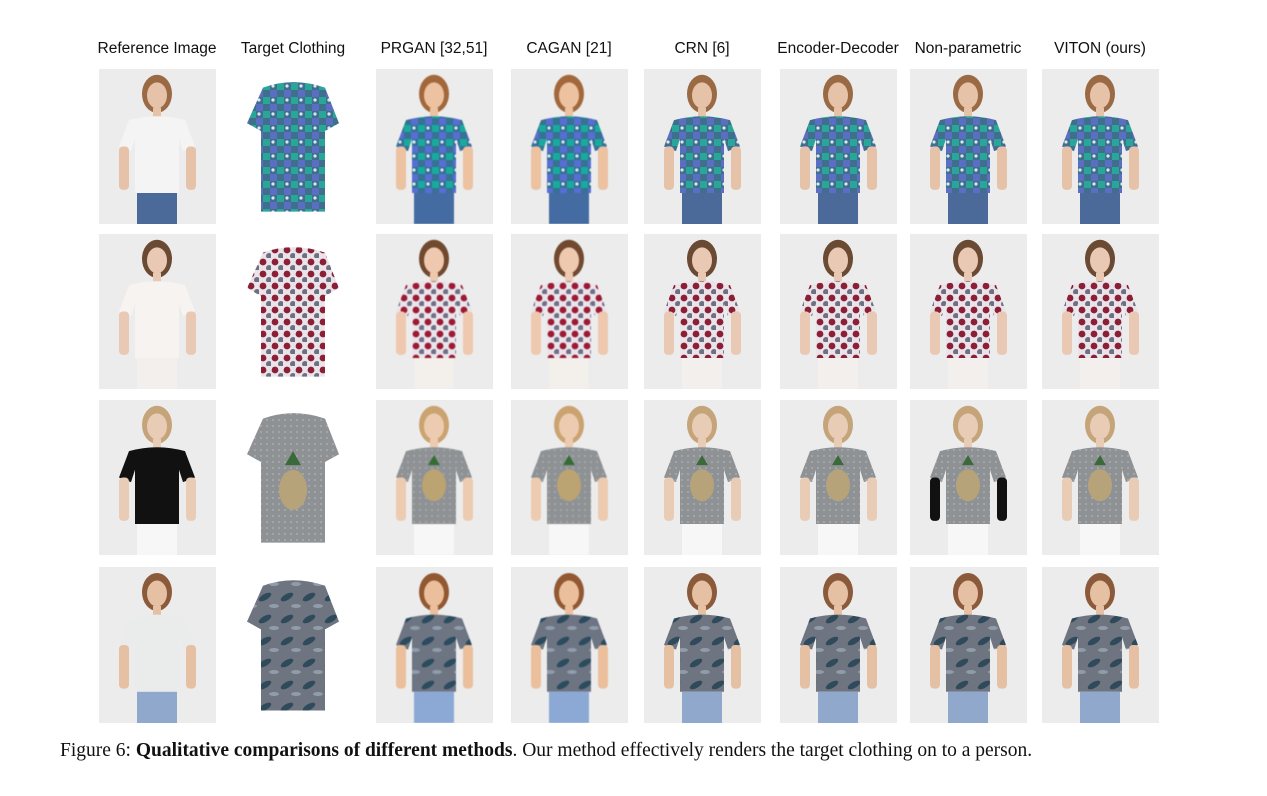 This screenshot has width=1267, height=796. What do you see at coordinates (157, 477) in the screenshot?
I see `result-image-r3-ref` at bounding box center [157, 477].